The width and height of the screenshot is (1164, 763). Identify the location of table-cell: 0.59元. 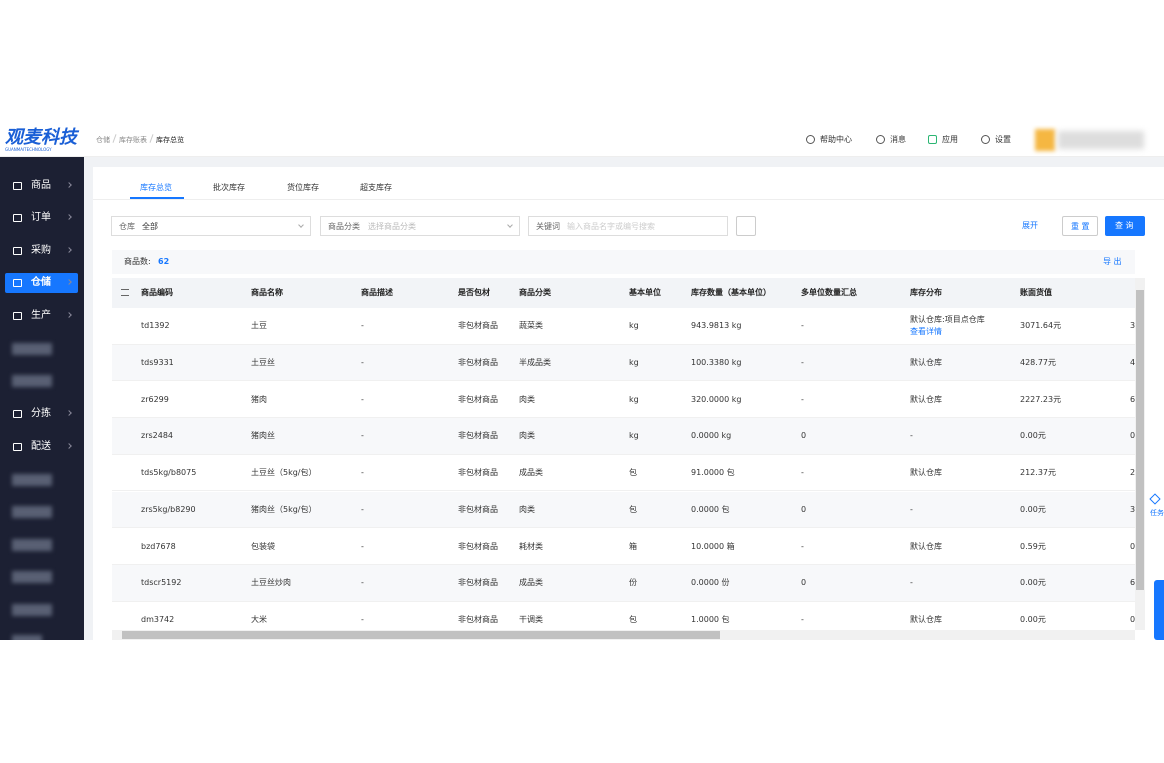
(1033, 546).